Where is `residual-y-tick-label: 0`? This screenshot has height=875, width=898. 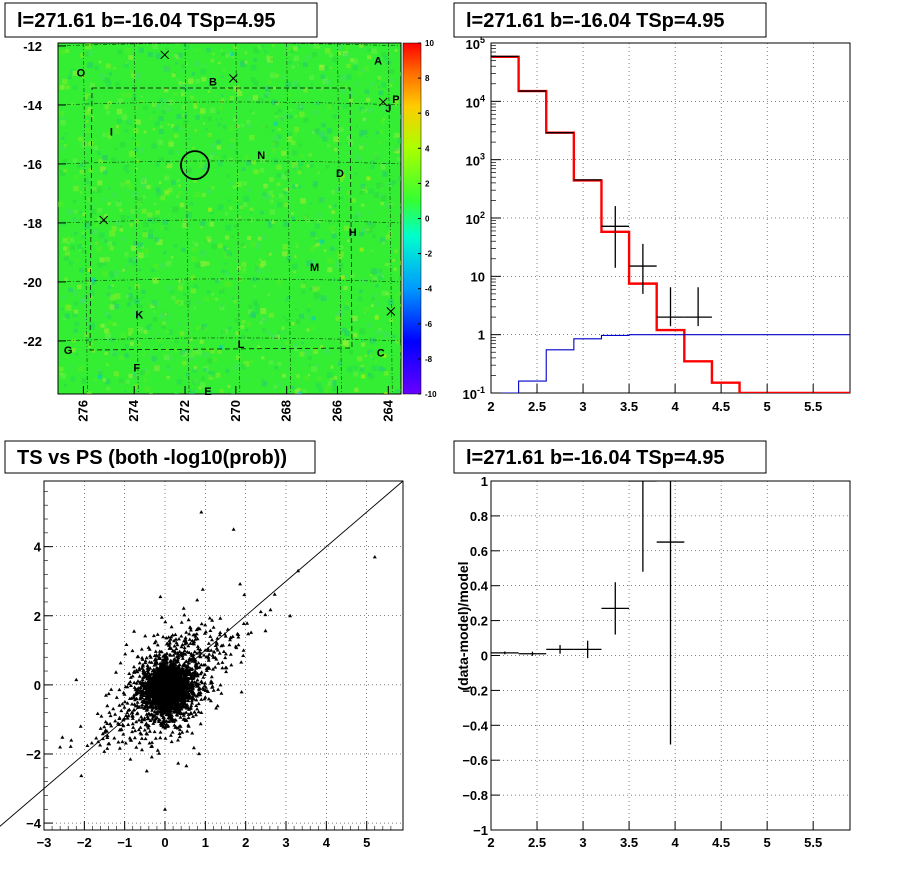
residual-y-tick-label: 0 is located at coordinates (484, 656).